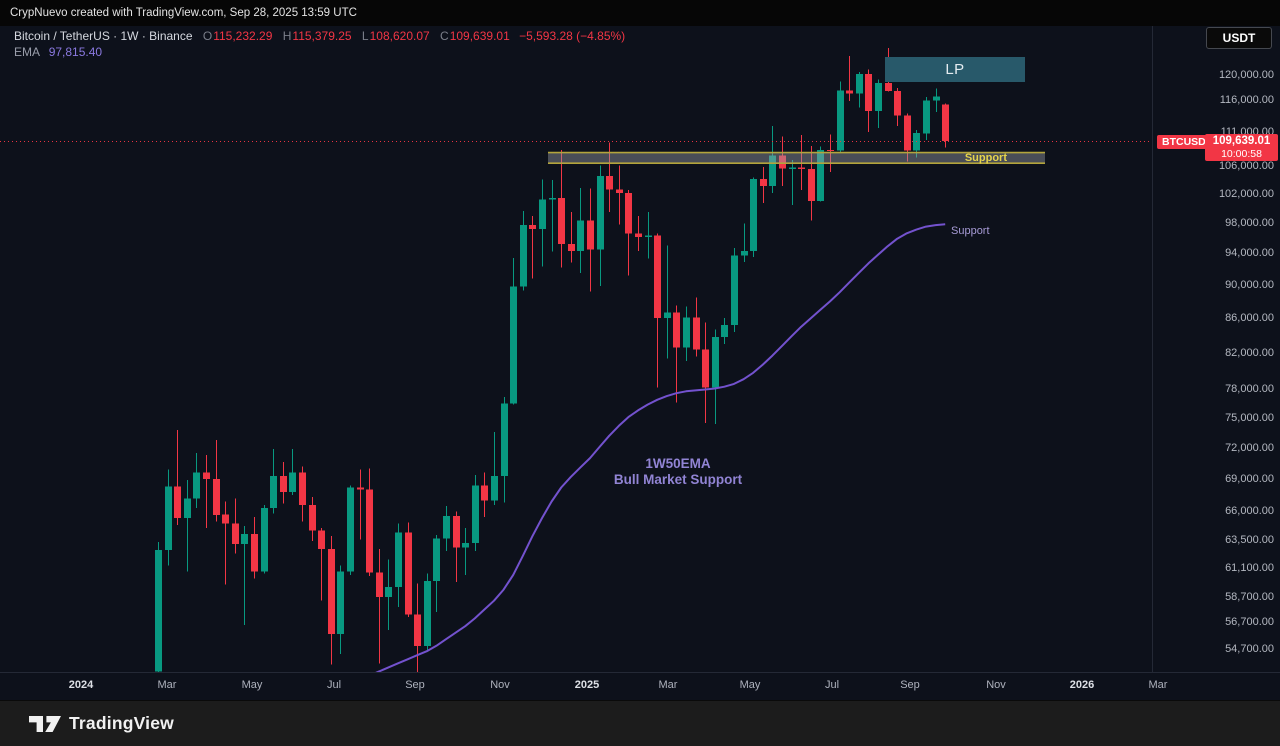 Image resolution: width=1280 pixels, height=746 pixels. Describe the element at coordinates (1249, 568) in the screenshot. I see `price-tick-label: 61,100.00` at that location.